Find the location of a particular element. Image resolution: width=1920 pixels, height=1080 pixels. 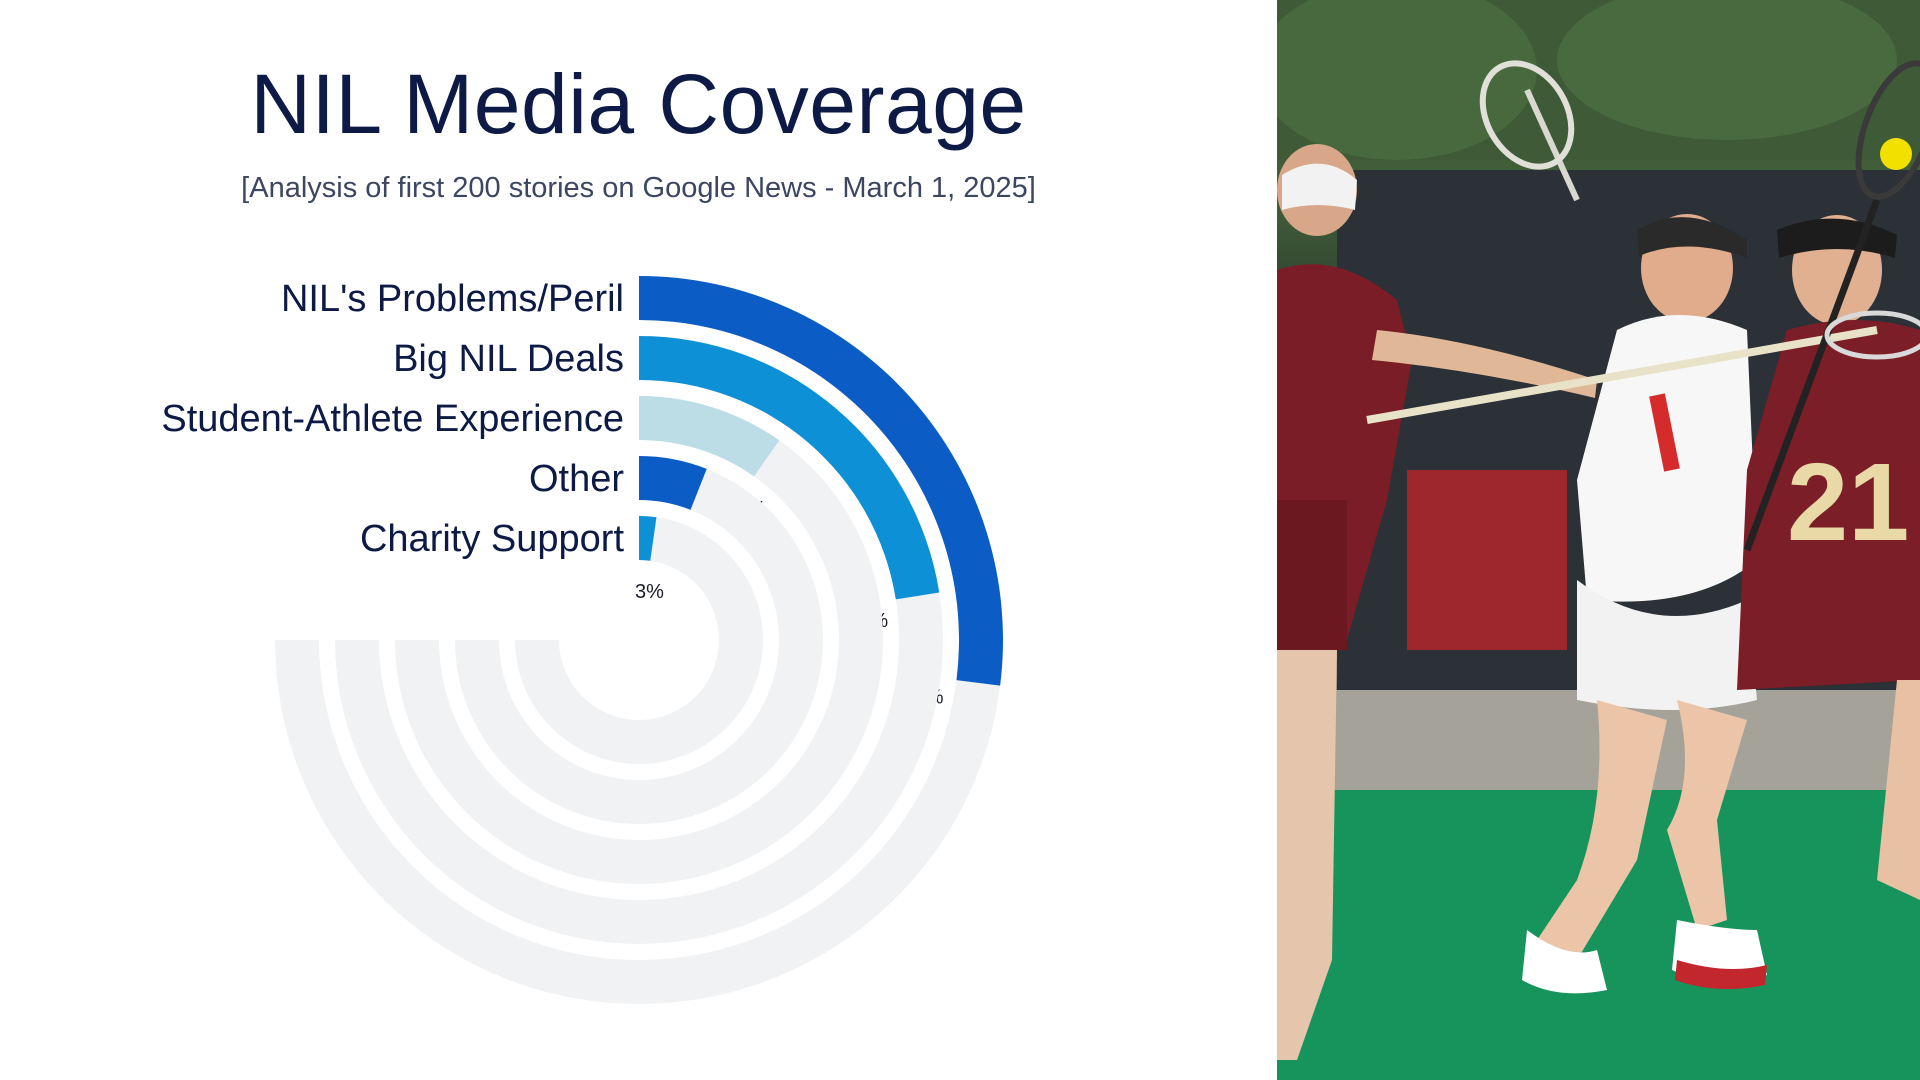

bar-big-nil-deals is located at coordinates (789, 468).